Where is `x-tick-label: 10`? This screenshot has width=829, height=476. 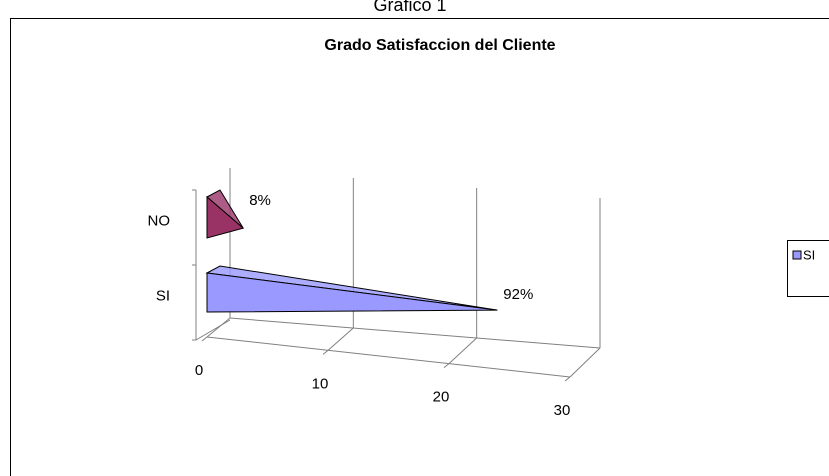 x-tick-label: 10 is located at coordinates (320, 383).